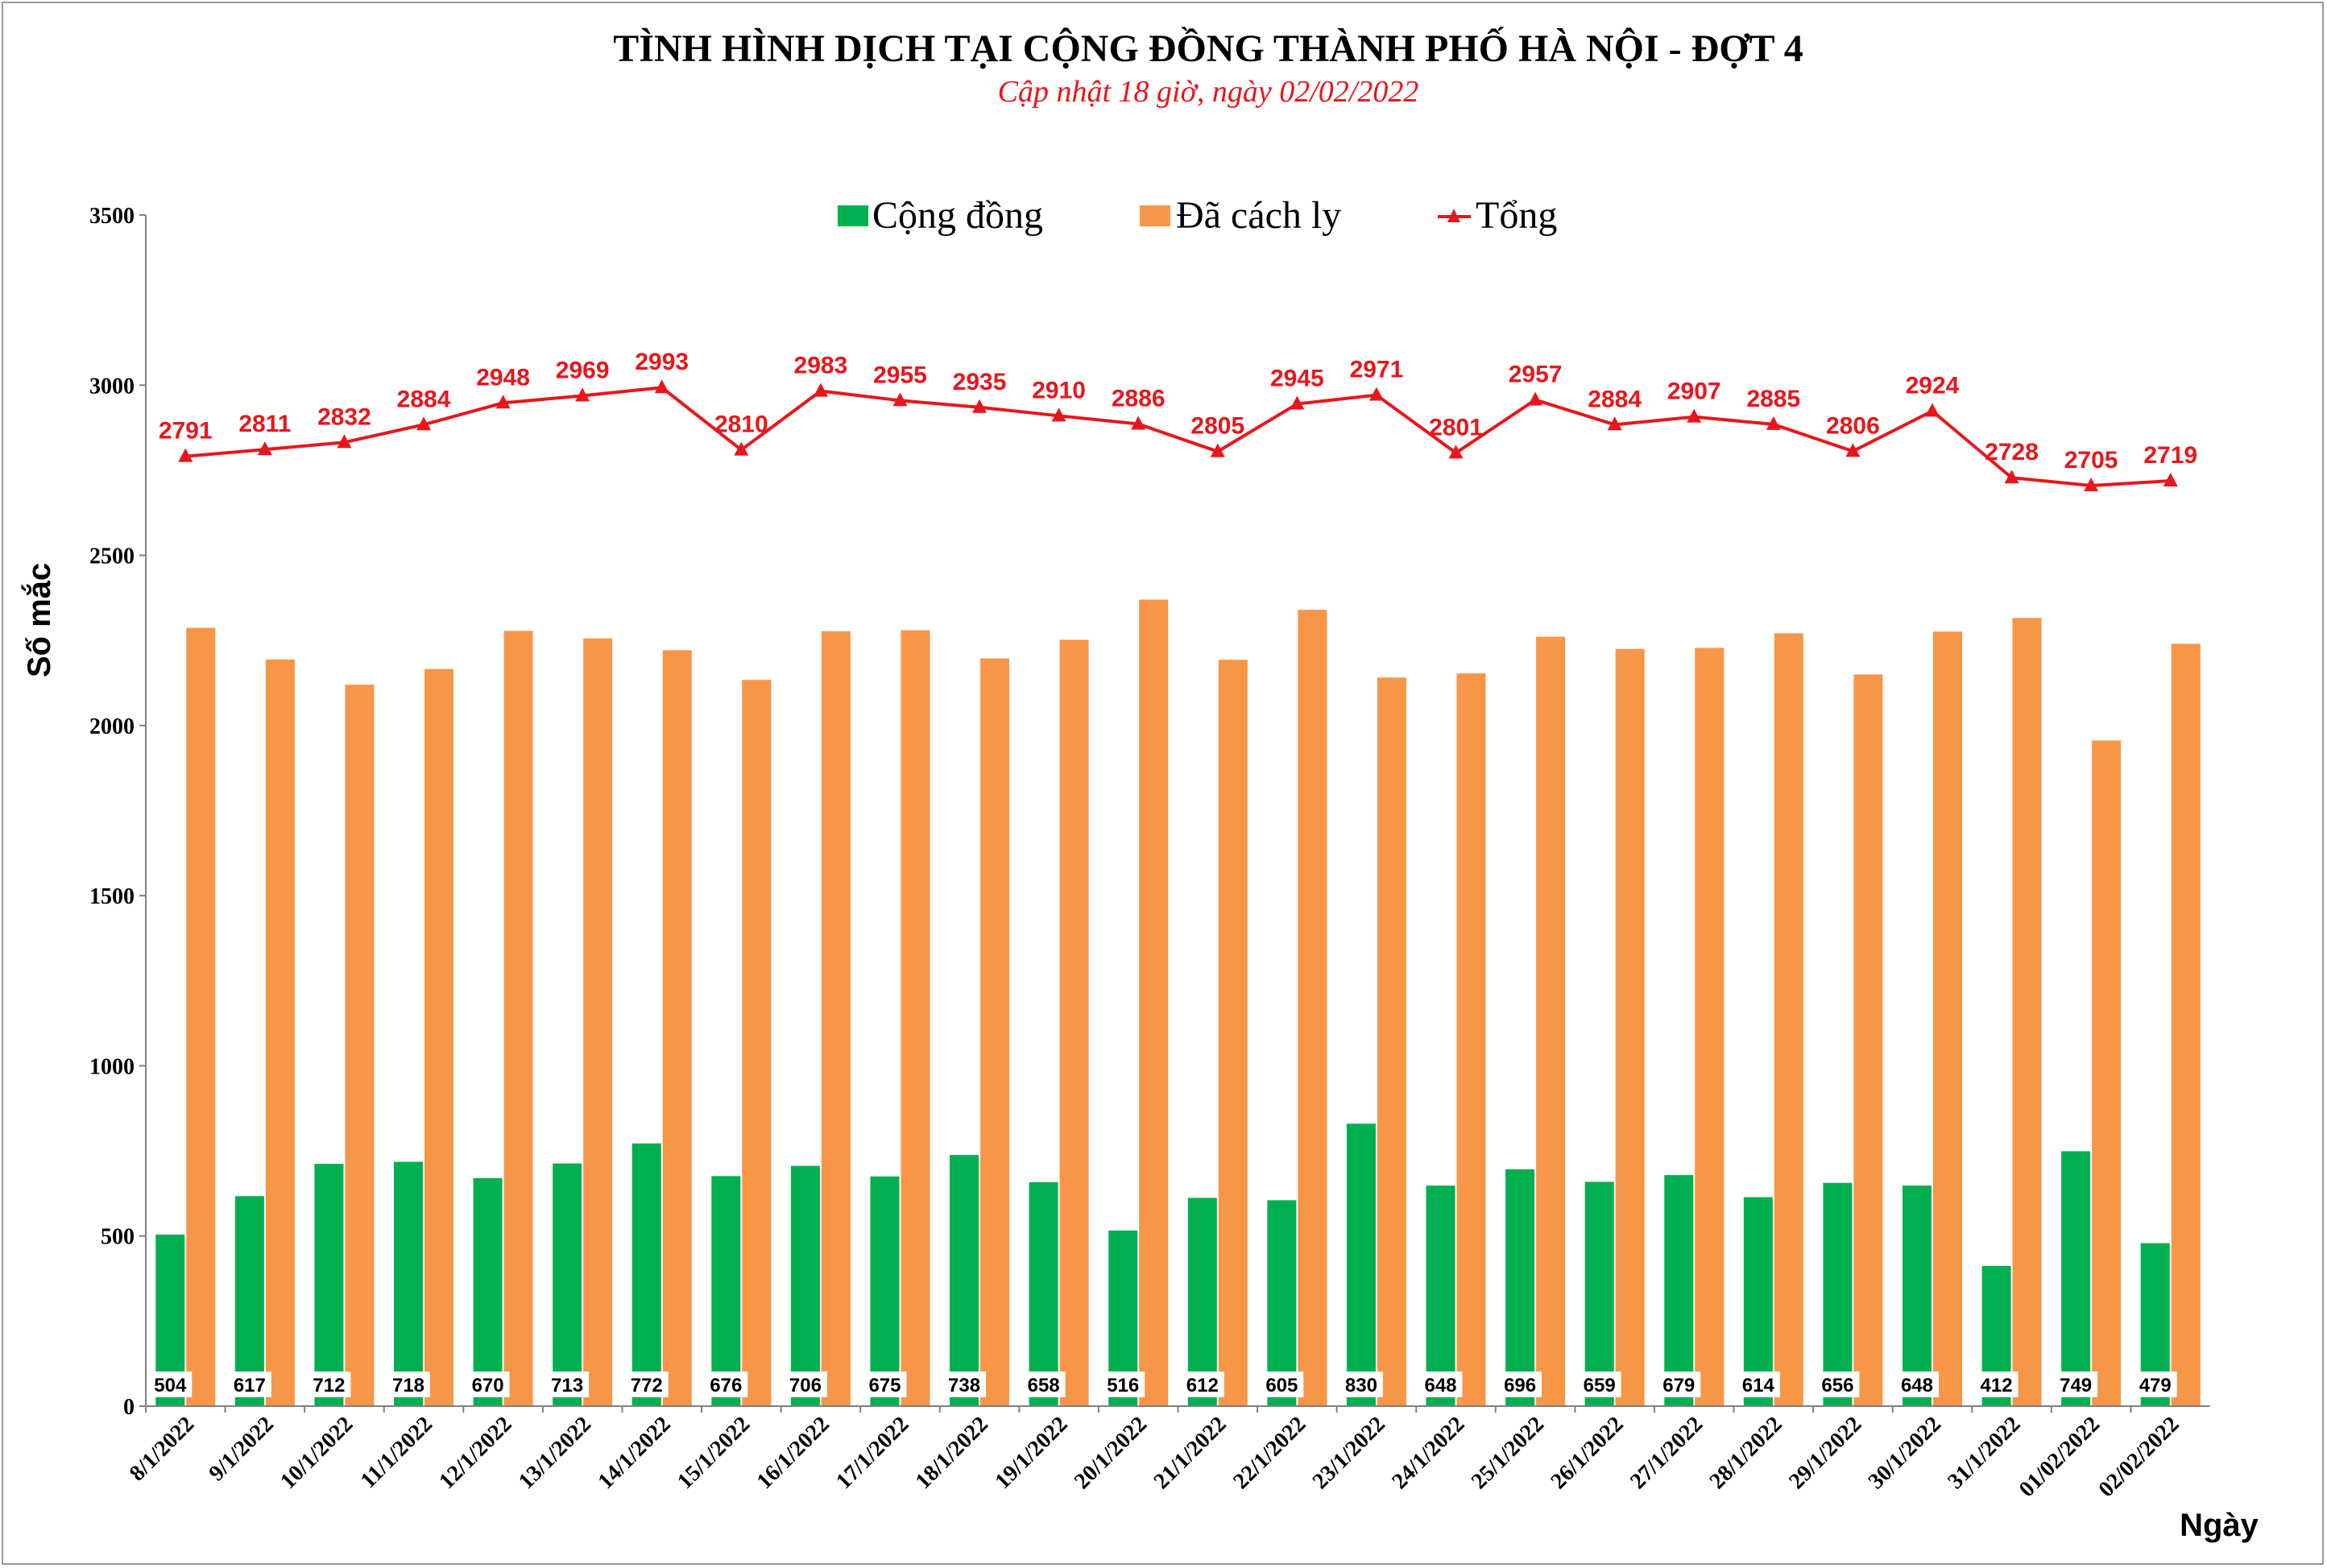 Image resolution: width=2327 pixels, height=1568 pixels. What do you see at coordinates (1197, 215) in the screenshot?
I see `legend: Cộng đồng Đã cách ly Tổng` at bounding box center [1197, 215].